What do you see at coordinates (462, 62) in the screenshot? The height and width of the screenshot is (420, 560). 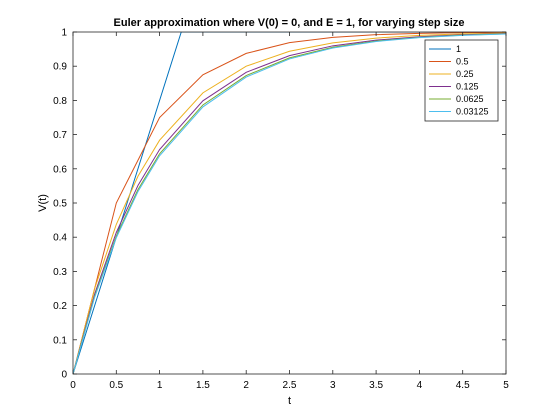 I see `legend-label: 0.5` at bounding box center [462, 62].